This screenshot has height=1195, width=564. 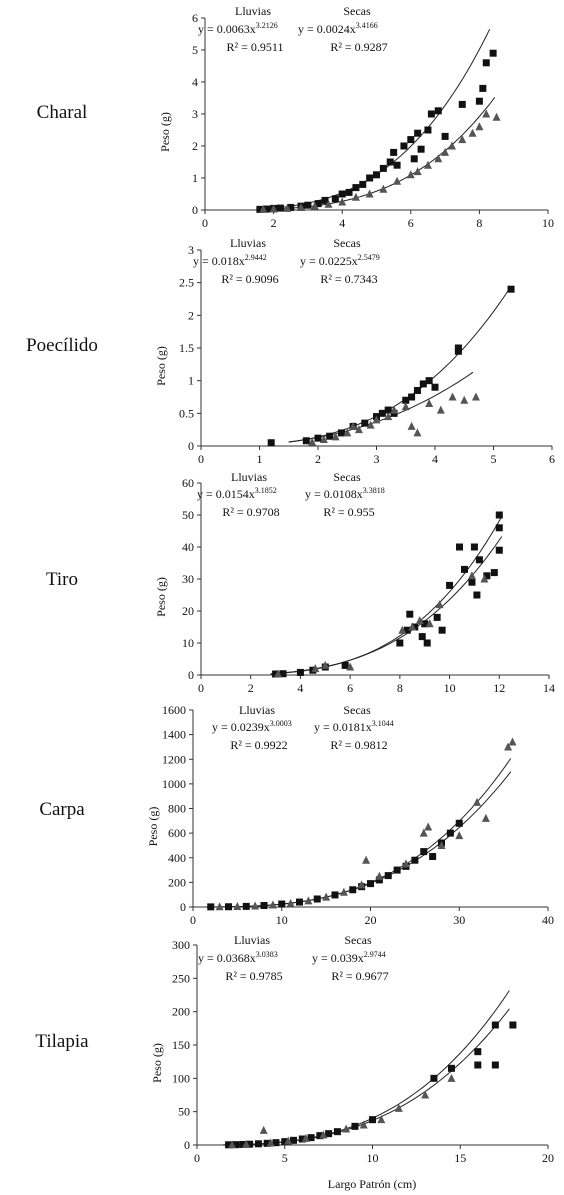 I want to click on r2-0: R² = 0.9708, so click(x=250, y=512).